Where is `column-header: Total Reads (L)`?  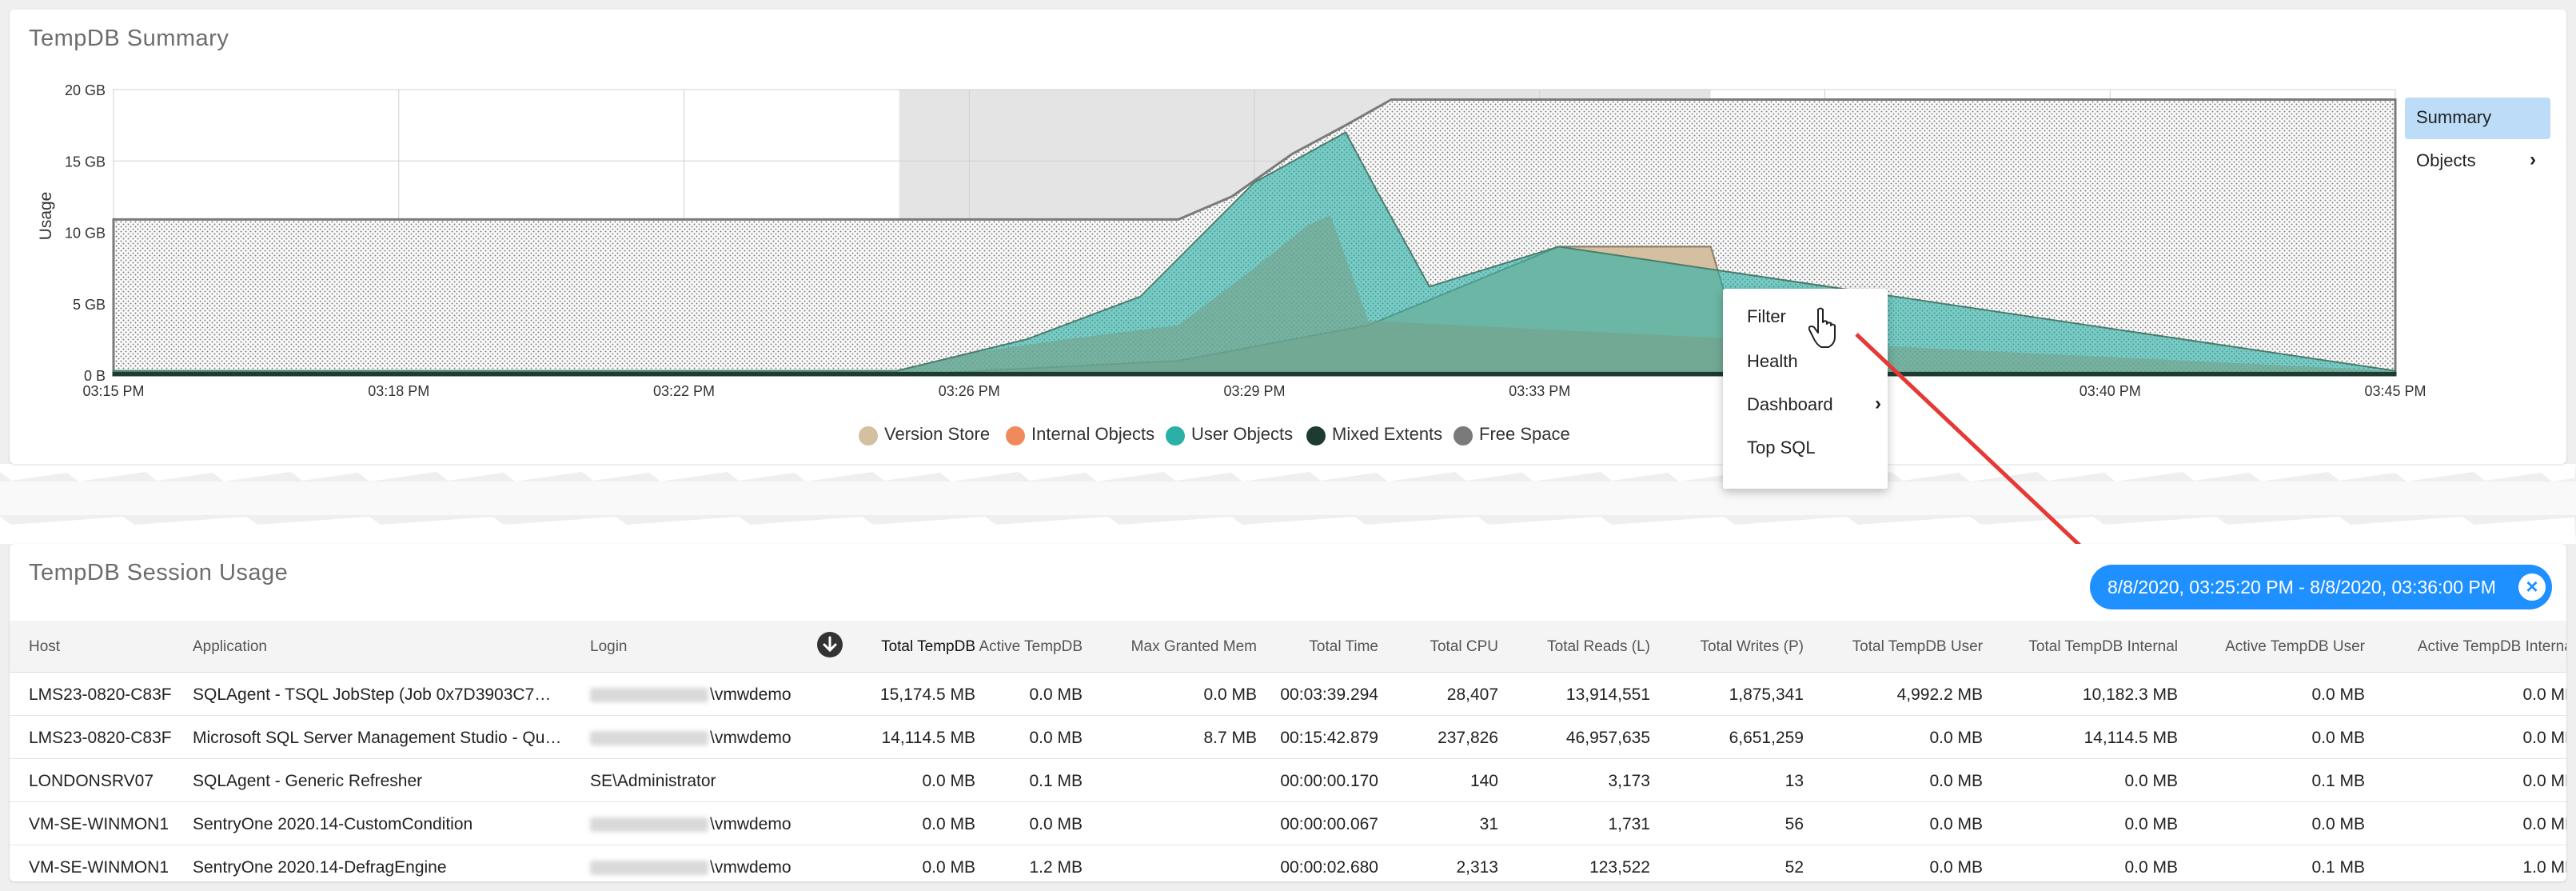
column-header: Total Reads (L) is located at coordinates (1598, 646).